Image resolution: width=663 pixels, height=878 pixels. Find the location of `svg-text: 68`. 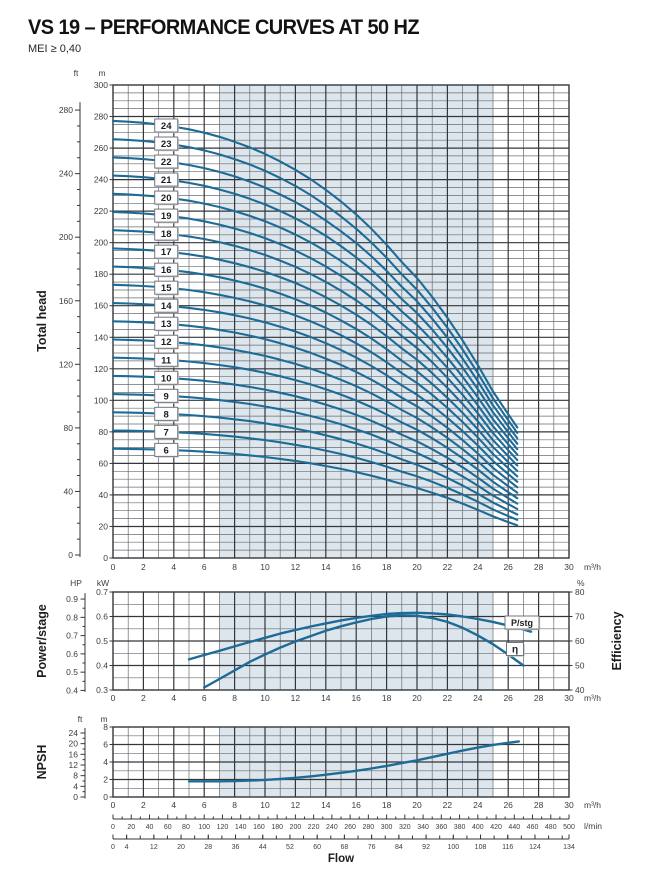

svg-text: 68 is located at coordinates (345, 847).